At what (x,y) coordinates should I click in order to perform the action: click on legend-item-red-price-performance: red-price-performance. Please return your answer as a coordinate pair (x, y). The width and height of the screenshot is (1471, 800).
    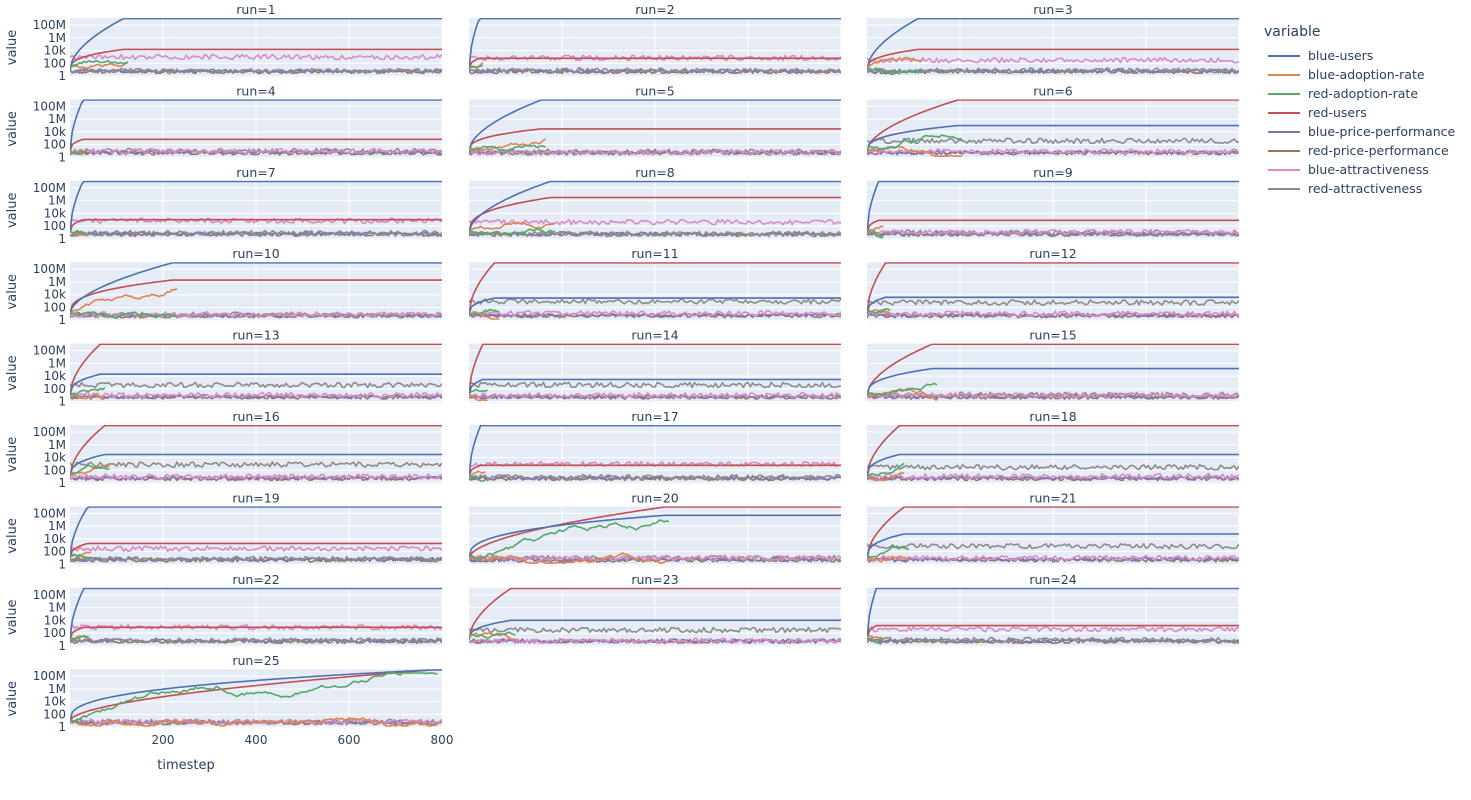
    Looking at the image, I should click on (1364, 150).